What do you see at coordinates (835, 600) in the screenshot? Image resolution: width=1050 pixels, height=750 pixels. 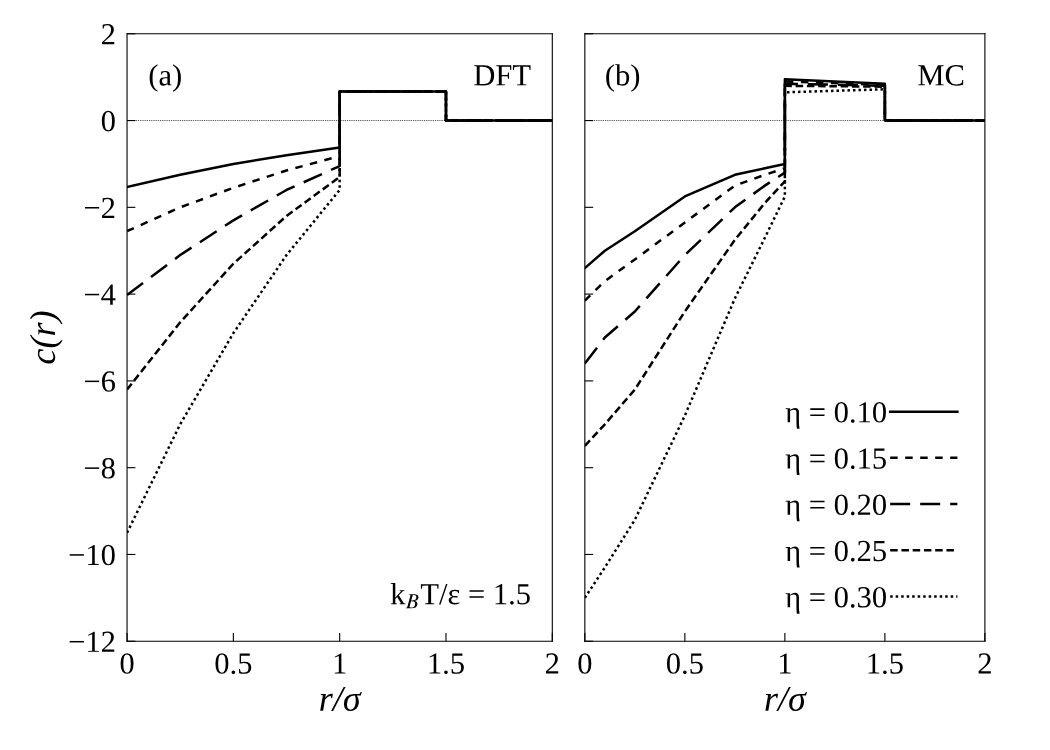 I see `legend-label: η = 0.30` at bounding box center [835, 600].